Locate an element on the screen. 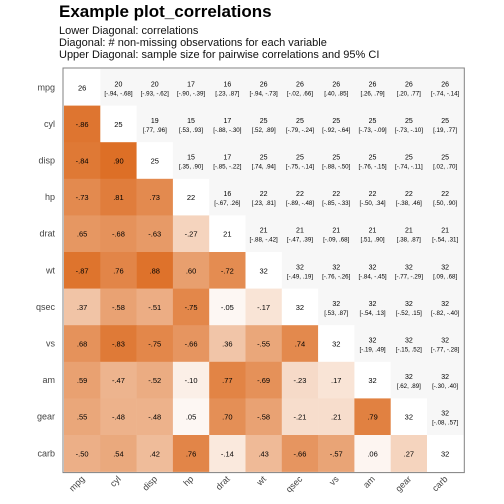 This screenshot has width=504, height=504. confidence-interval-label: [.09, .68] is located at coordinates (445, 276).